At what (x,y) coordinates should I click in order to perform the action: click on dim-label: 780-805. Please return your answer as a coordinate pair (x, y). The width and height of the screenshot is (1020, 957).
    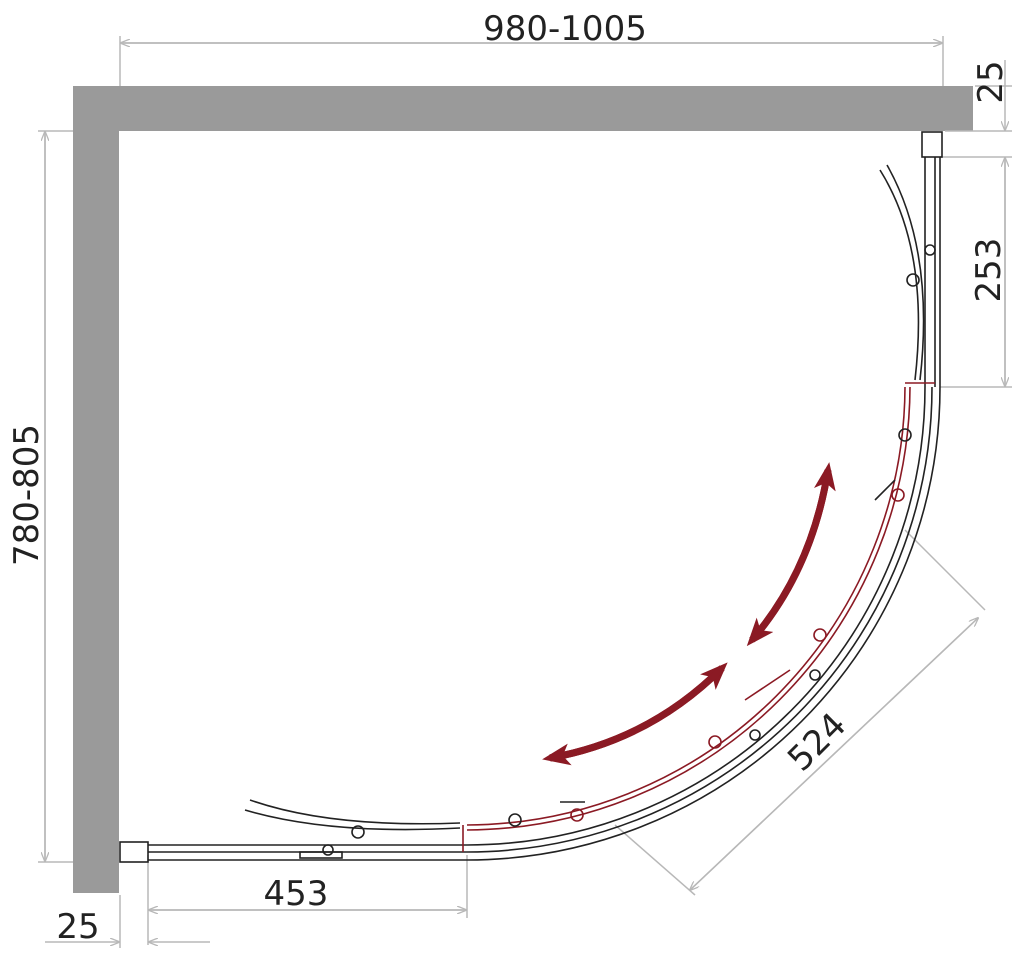
    Looking at the image, I should click on (27, 495).